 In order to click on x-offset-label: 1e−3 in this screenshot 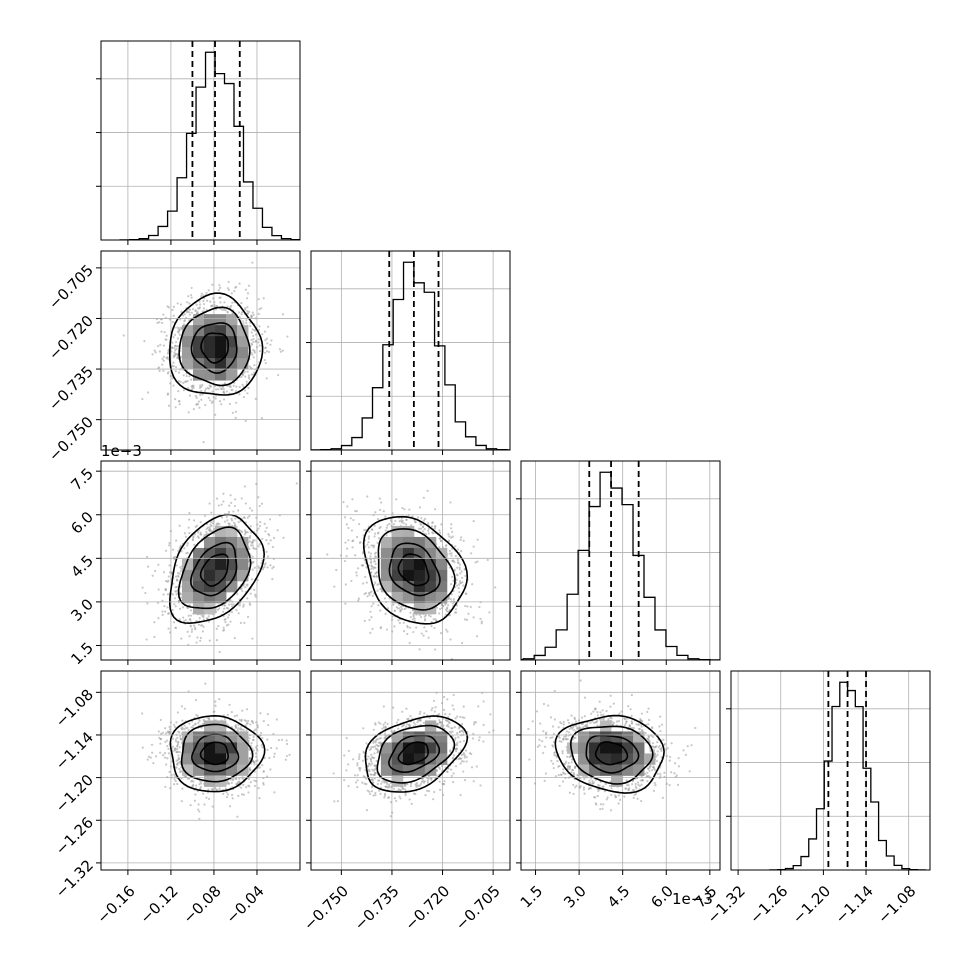, I will do `click(692, 899)`.